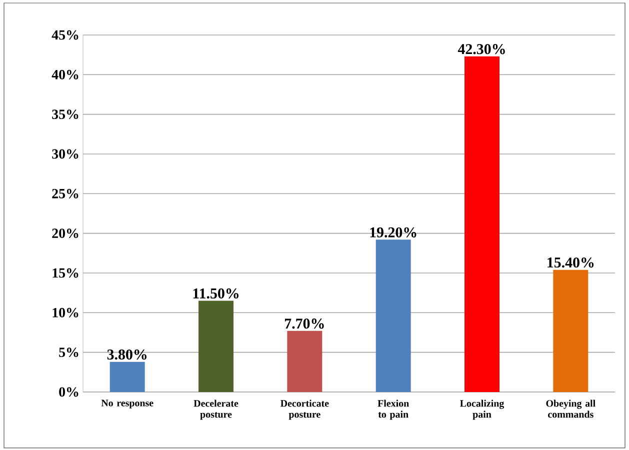 Image resolution: width=629 pixels, height=450 pixels. What do you see at coordinates (304, 410) in the screenshot?
I see `x-tick-label: Decorticate posture` at bounding box center [304, 410].